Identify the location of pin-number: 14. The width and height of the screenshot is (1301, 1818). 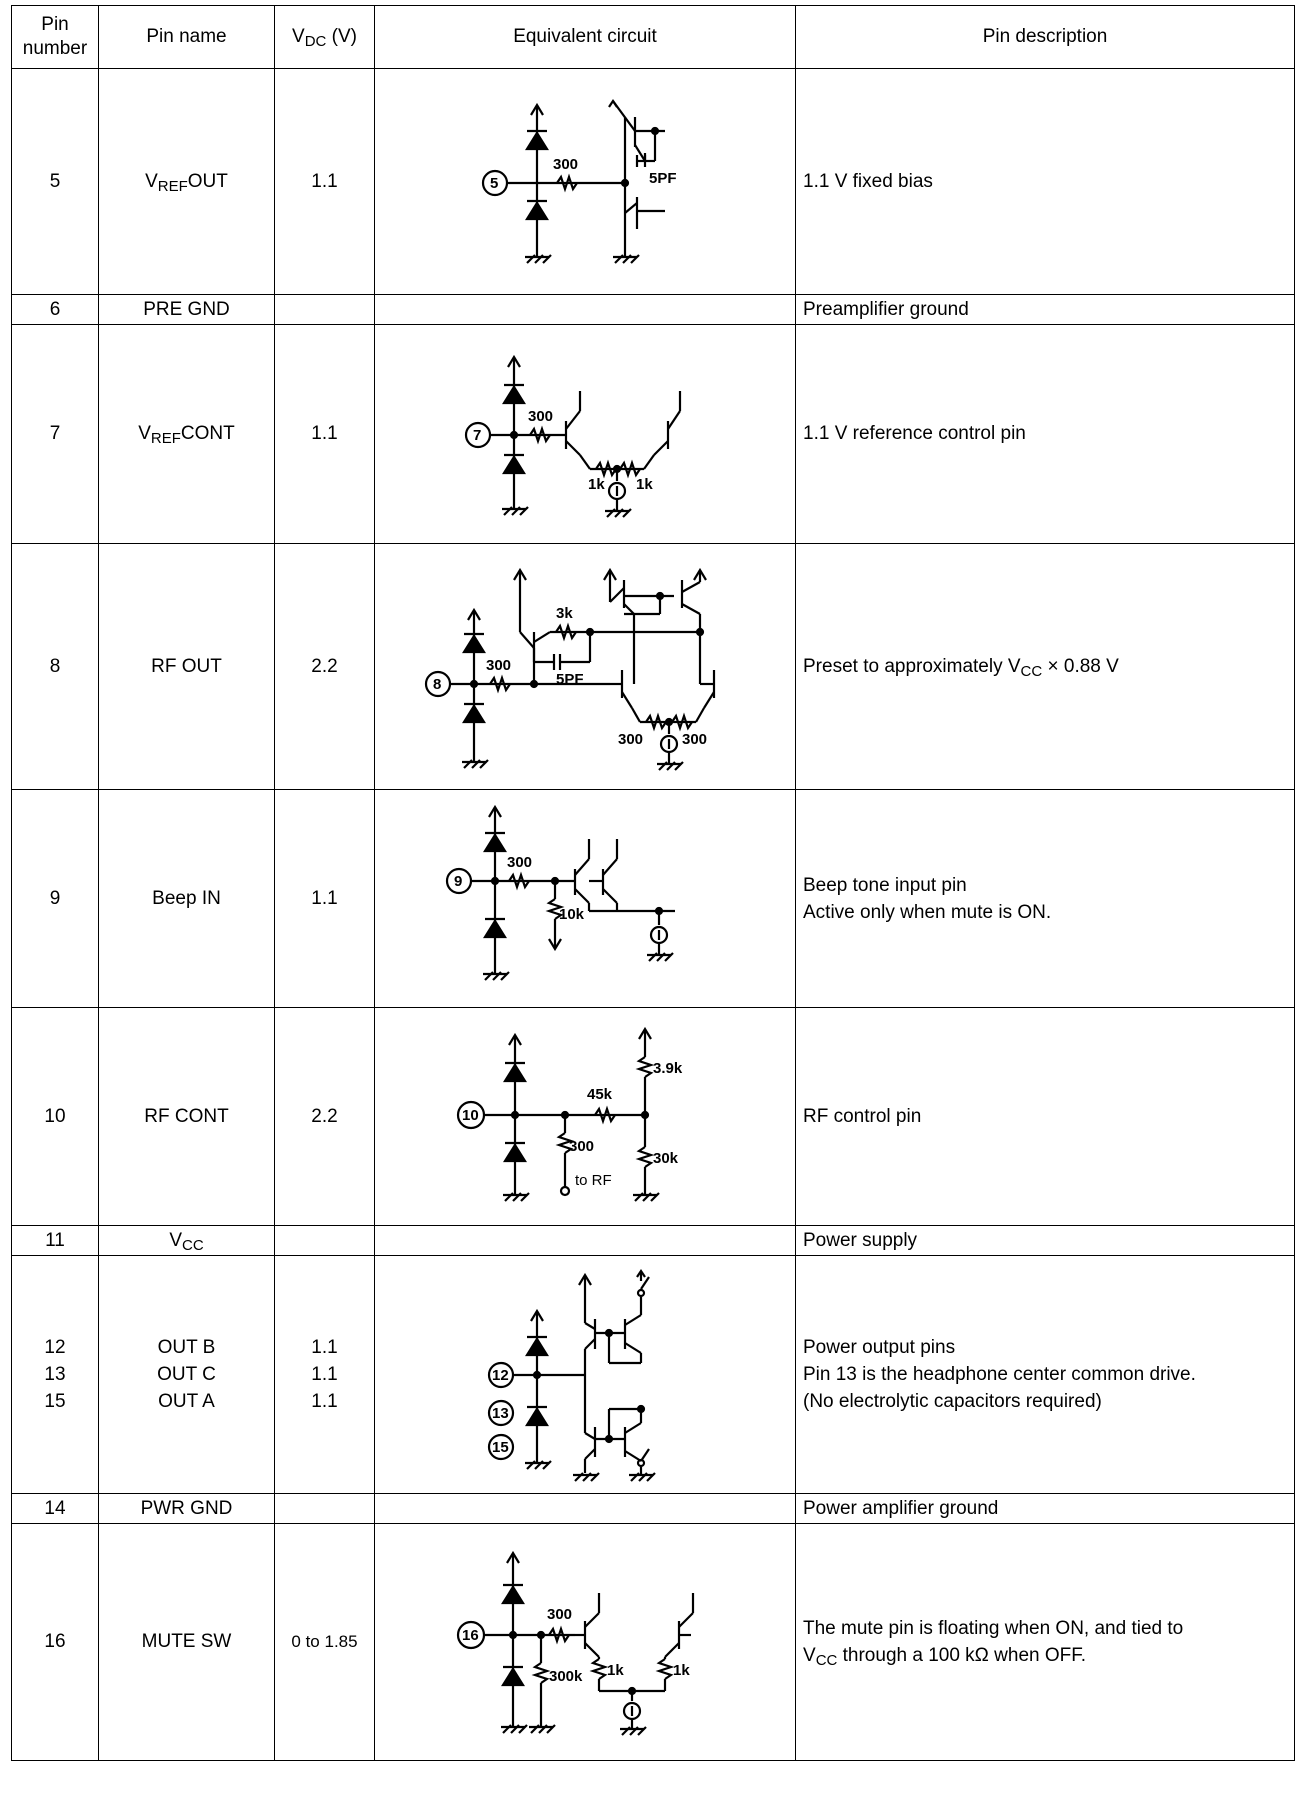
(55, 1508).